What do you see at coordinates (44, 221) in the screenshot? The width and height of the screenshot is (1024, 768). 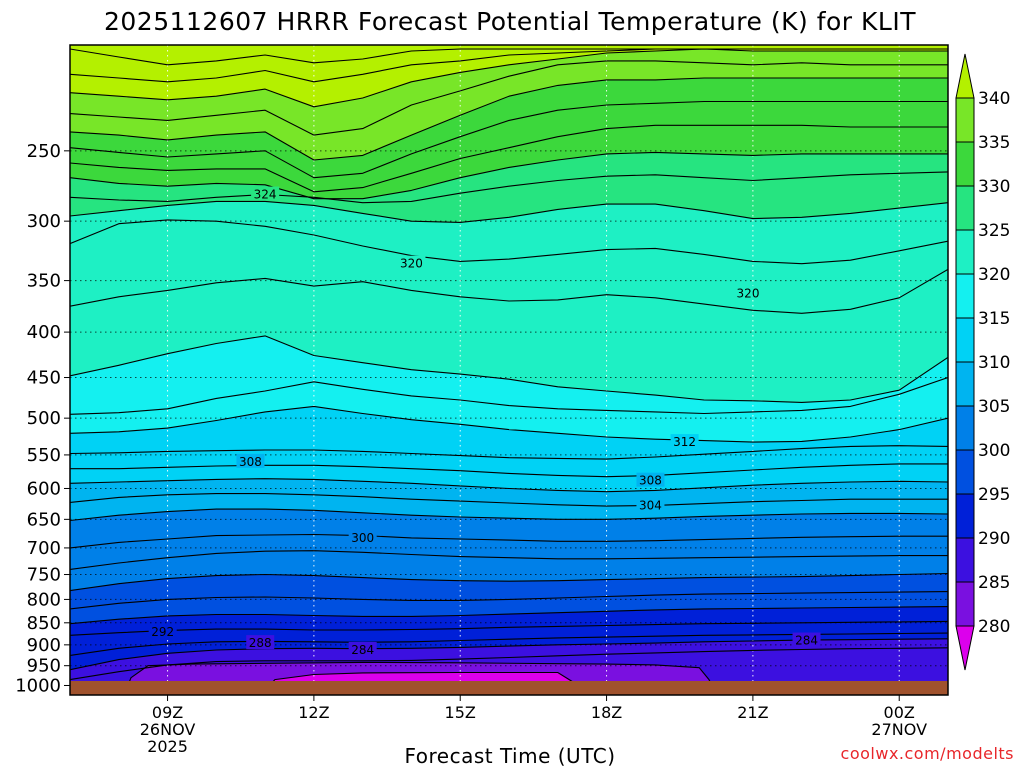 I see `y-tick-label: 300` at bounding box center [44, 221].